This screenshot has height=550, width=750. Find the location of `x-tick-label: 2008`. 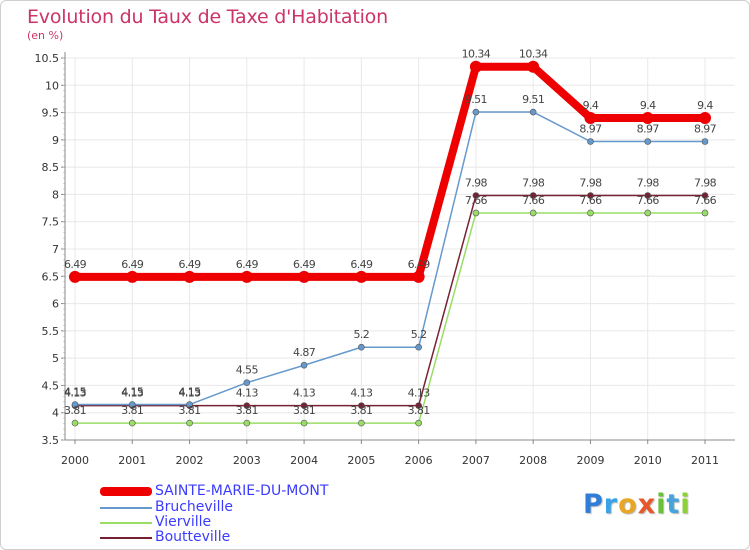

x-tick-label: 2008 is located at coordinates (533, 460).